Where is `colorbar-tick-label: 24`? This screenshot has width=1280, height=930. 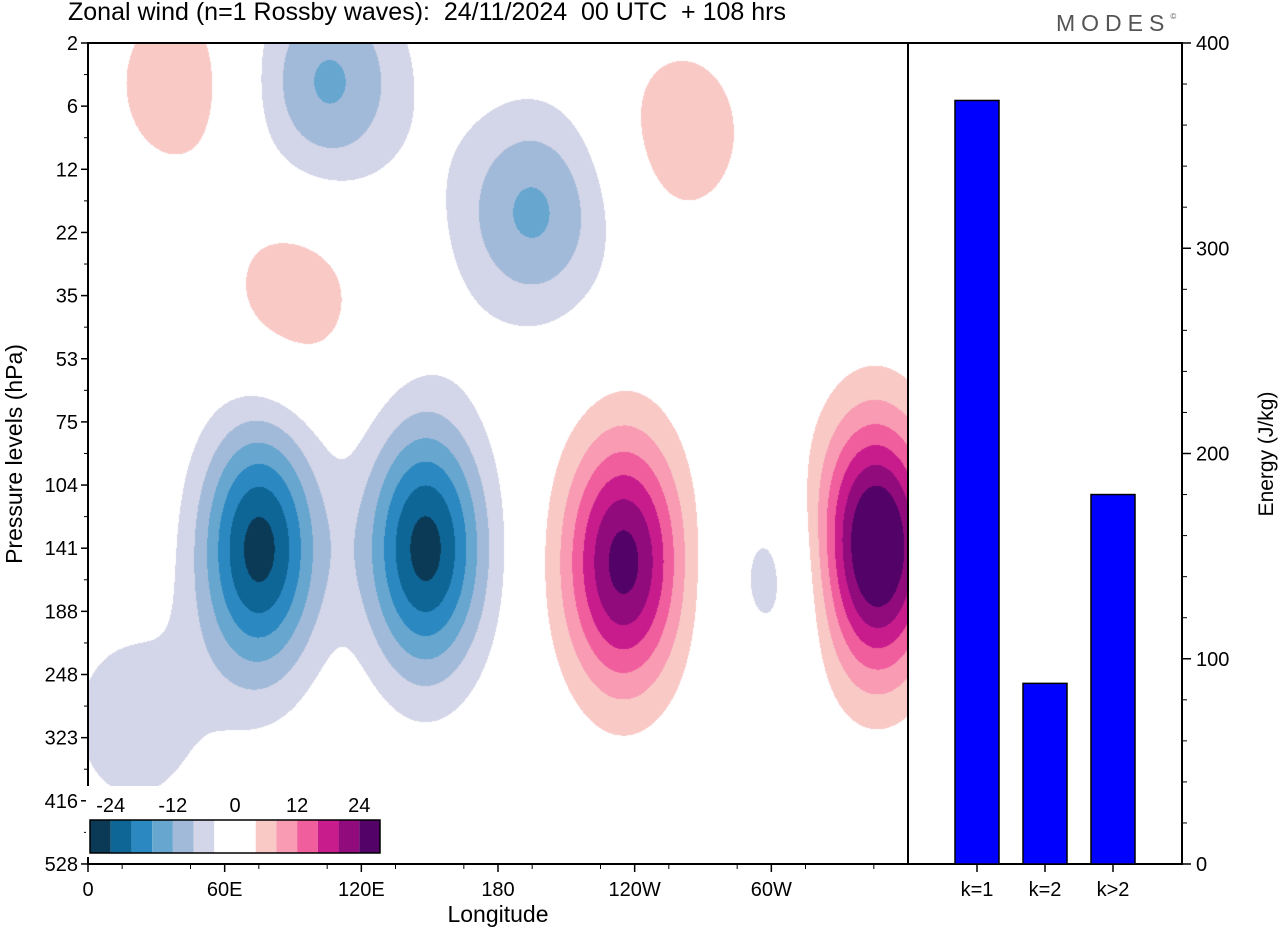 colorbar-tick-label: 24 is located at coordinates (359, 806).